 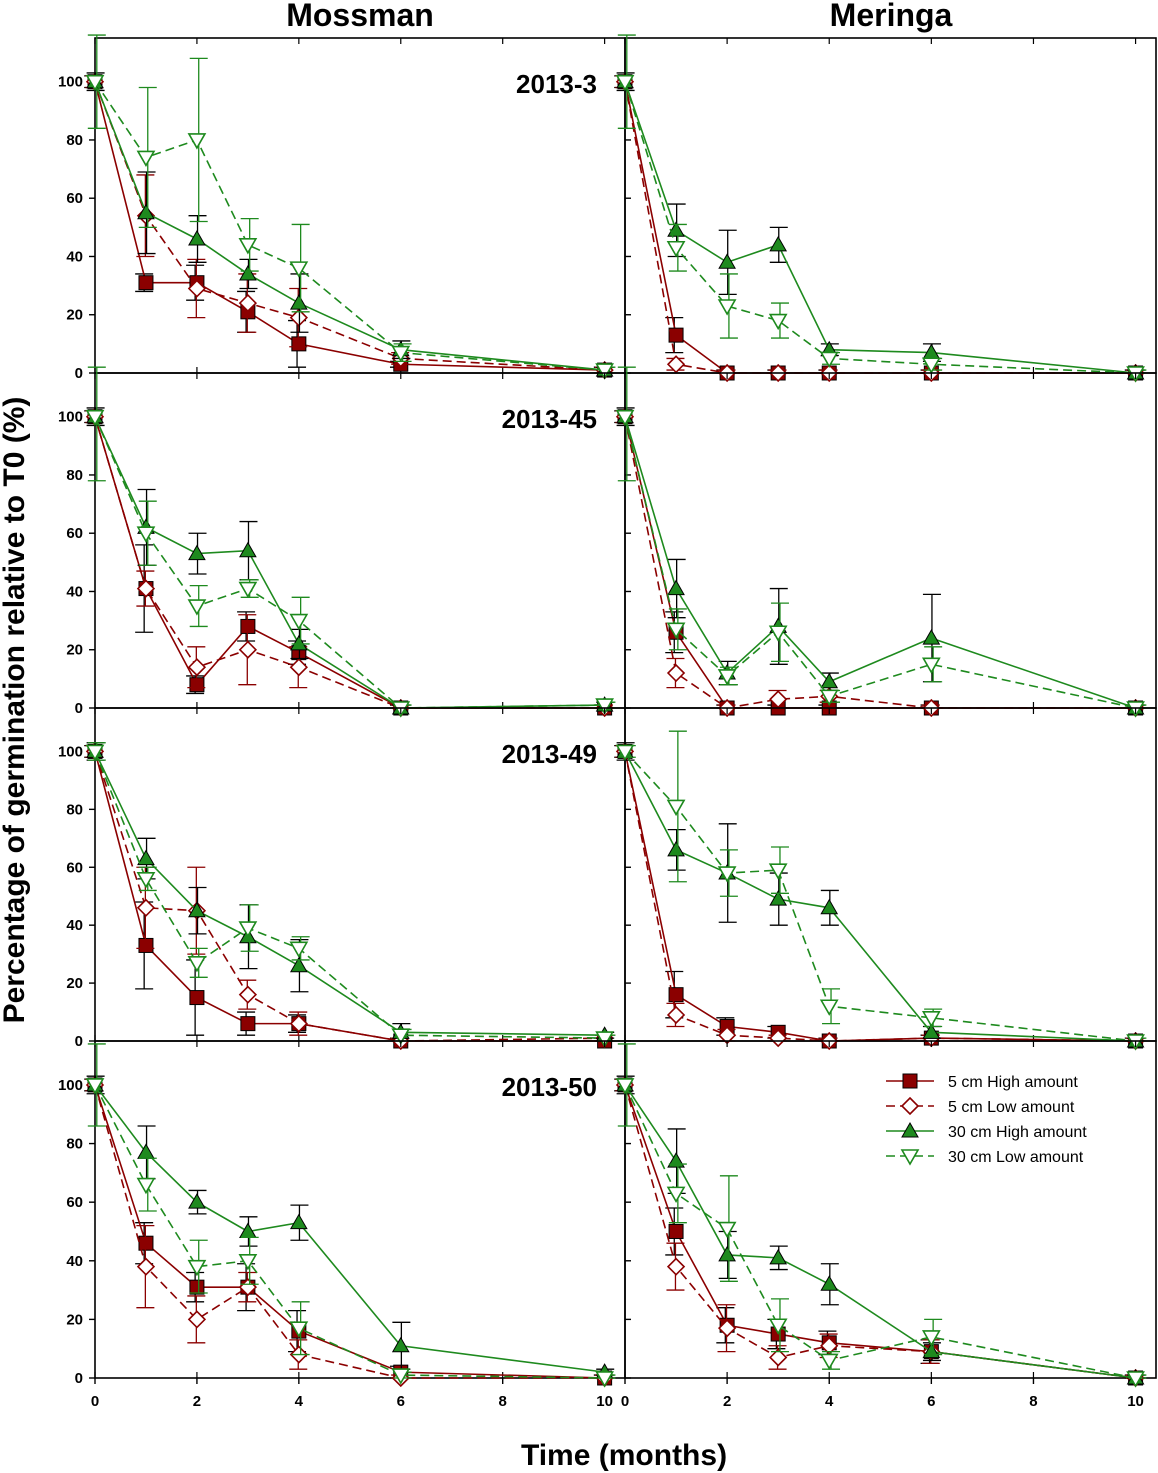 I want to click on panel-meringa-2013-50: 0 2 4 6 8 10, so click(x=885, y=1225).